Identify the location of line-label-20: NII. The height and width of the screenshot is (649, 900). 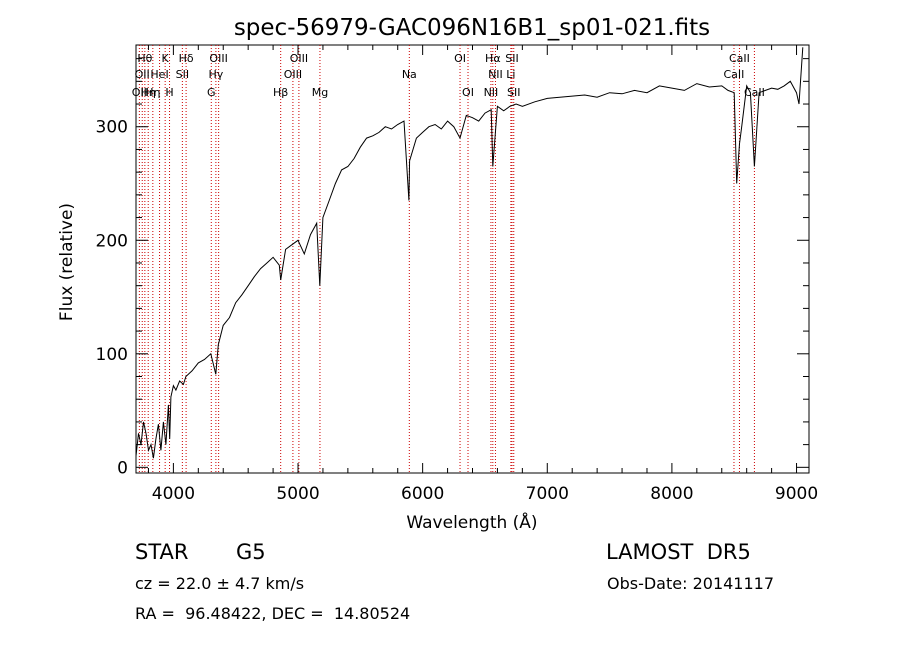
(491, 92).